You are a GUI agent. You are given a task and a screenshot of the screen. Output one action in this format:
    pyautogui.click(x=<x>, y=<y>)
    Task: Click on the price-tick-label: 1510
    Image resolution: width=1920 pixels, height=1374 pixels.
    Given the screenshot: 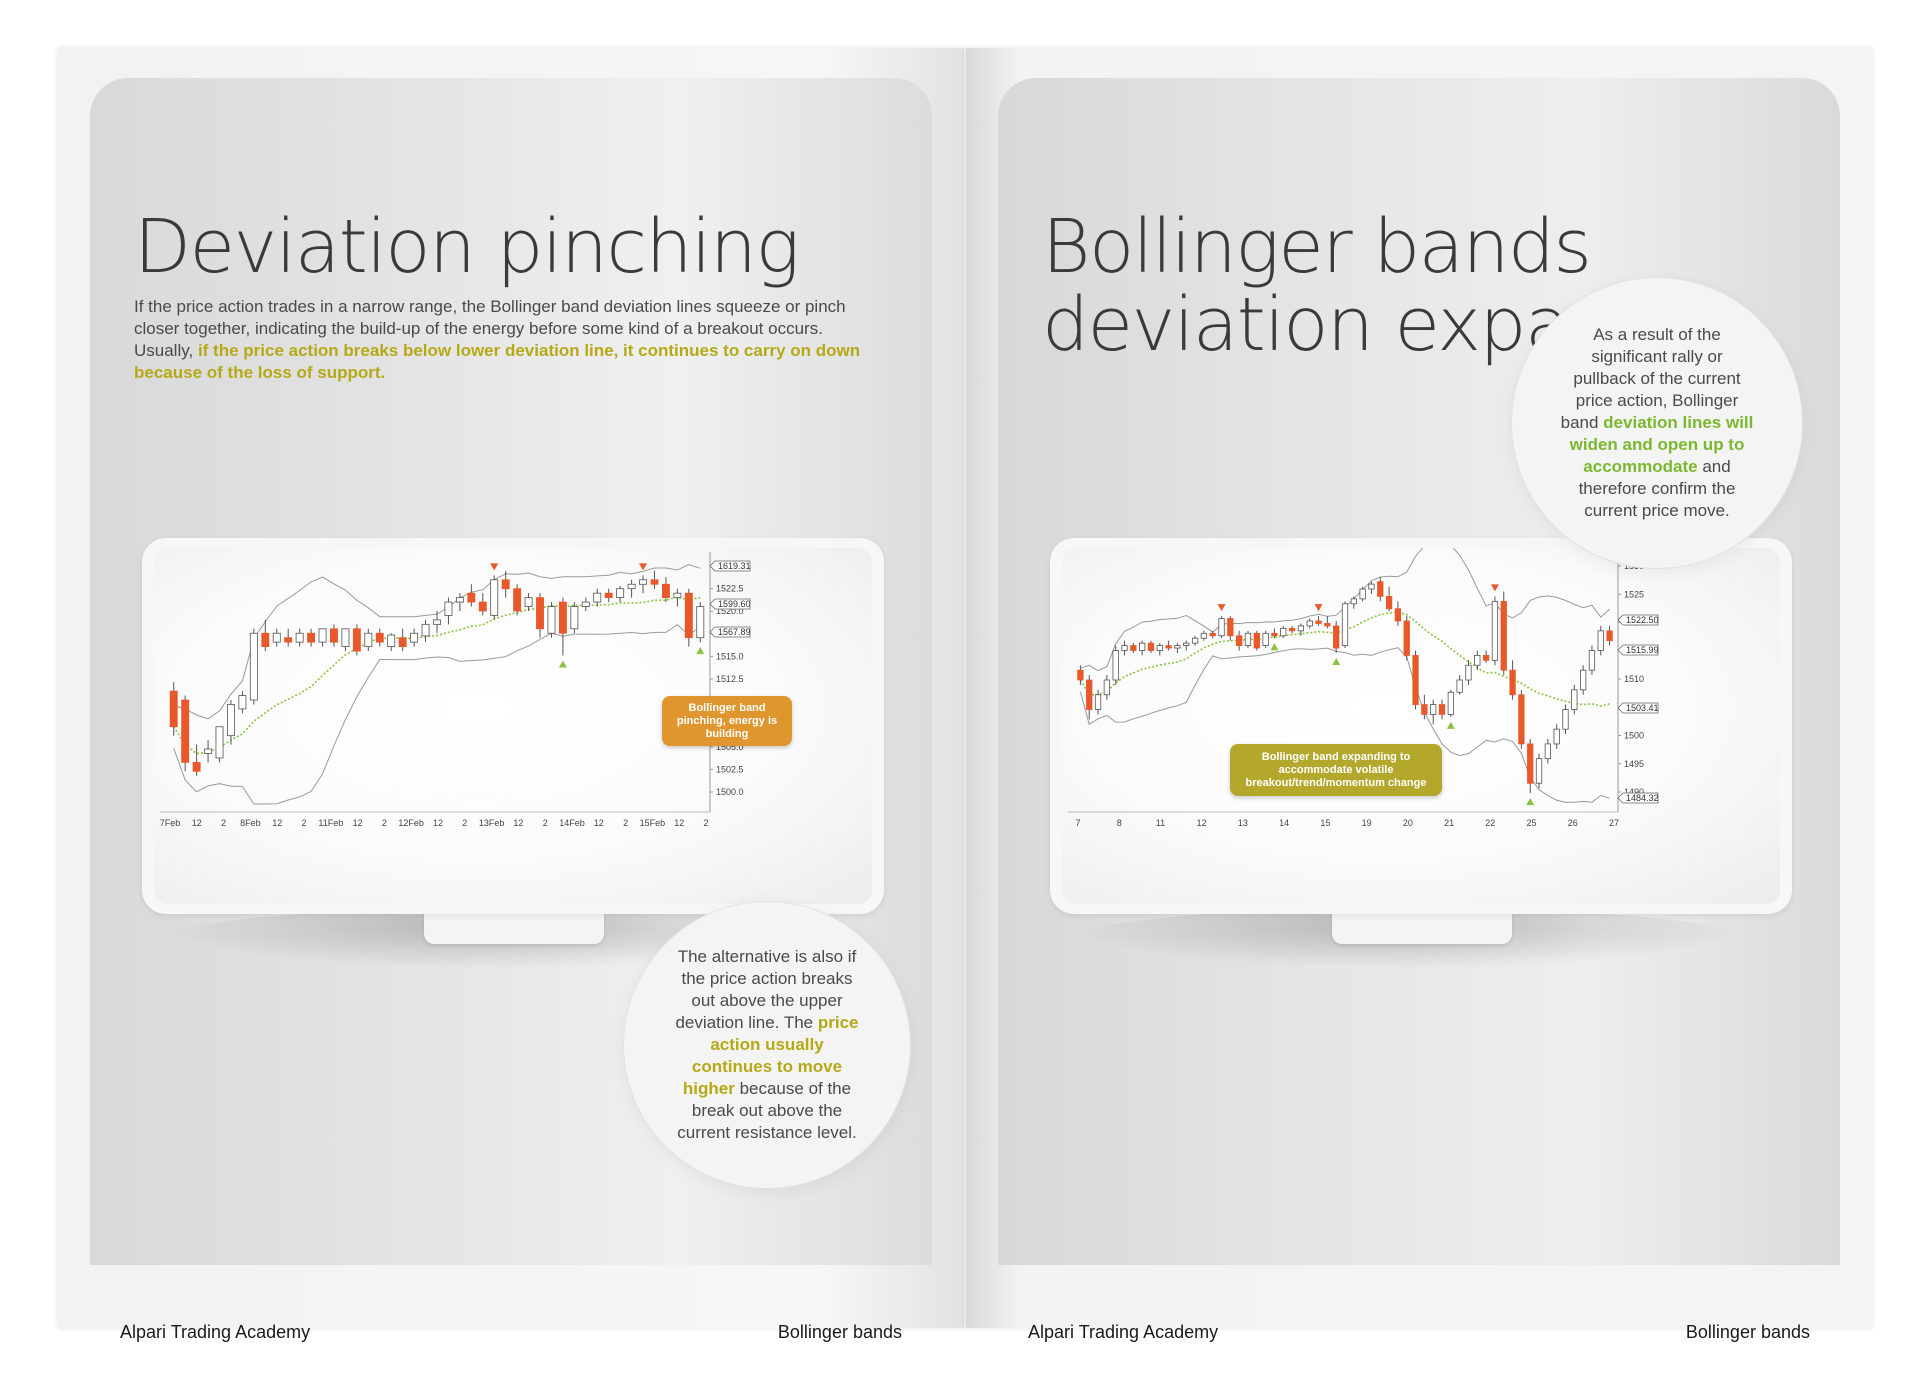 What is the action you would take?
    pyautogui.click(x=1634, y=679)
    